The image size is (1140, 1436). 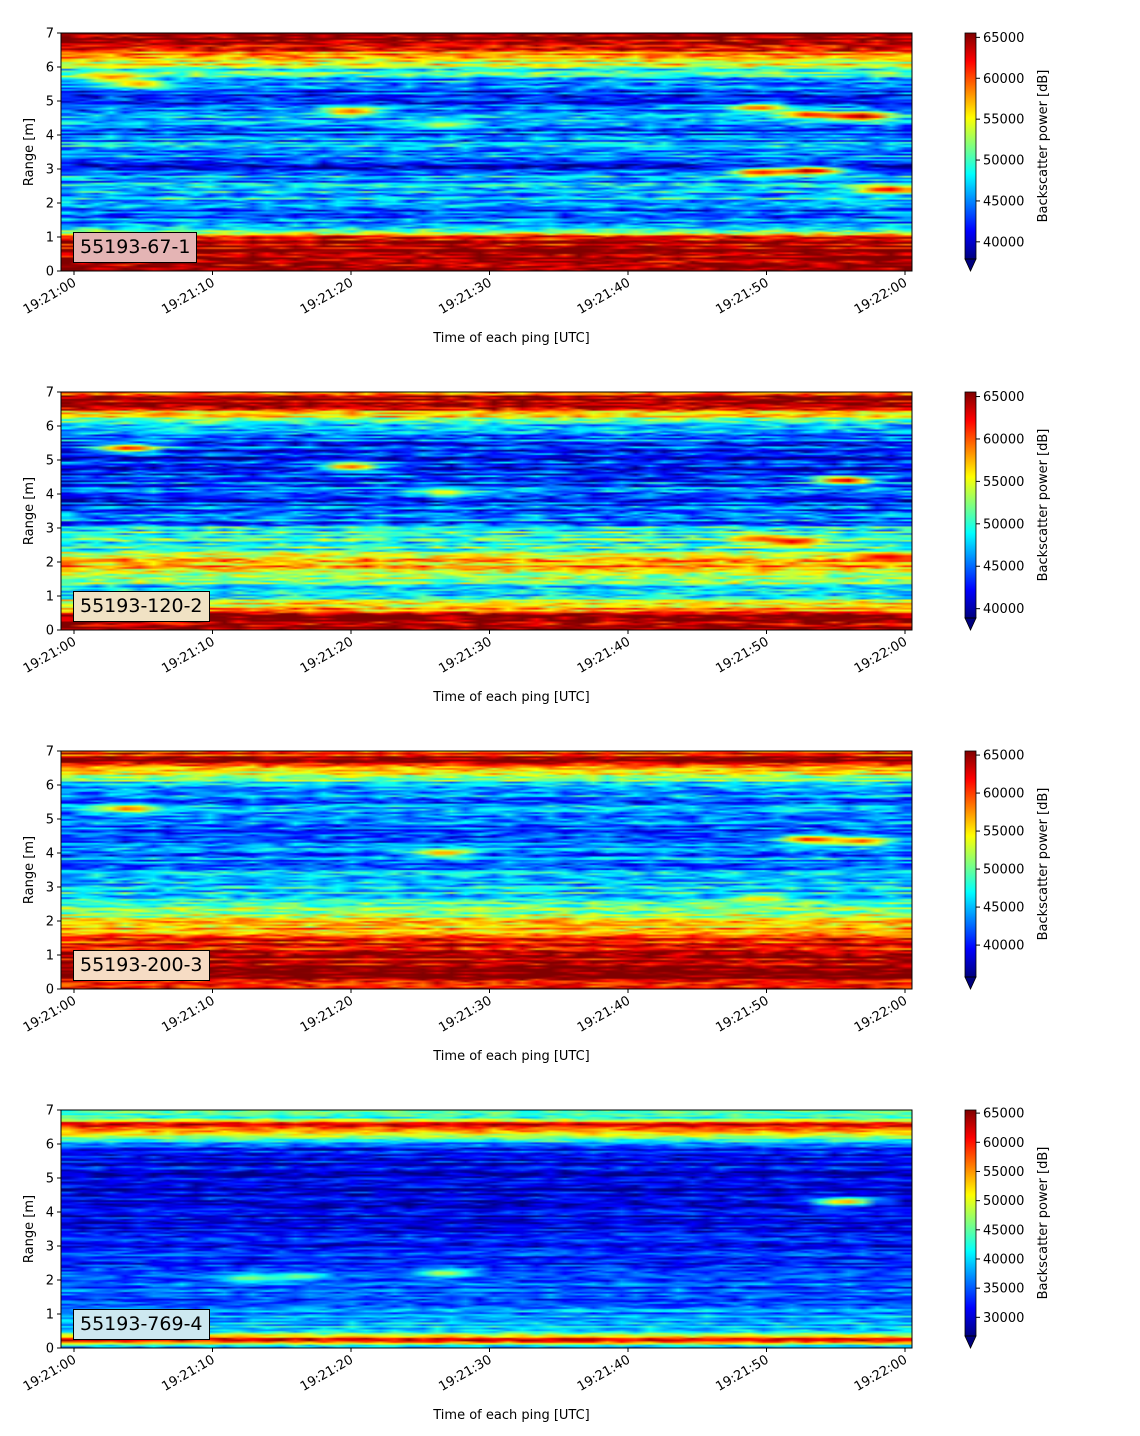 What do you see at coordinates (1003, 1289) in the screenshot?
I see `colorbar-tick-label: 35000` at bounding box center [1003, 1289].